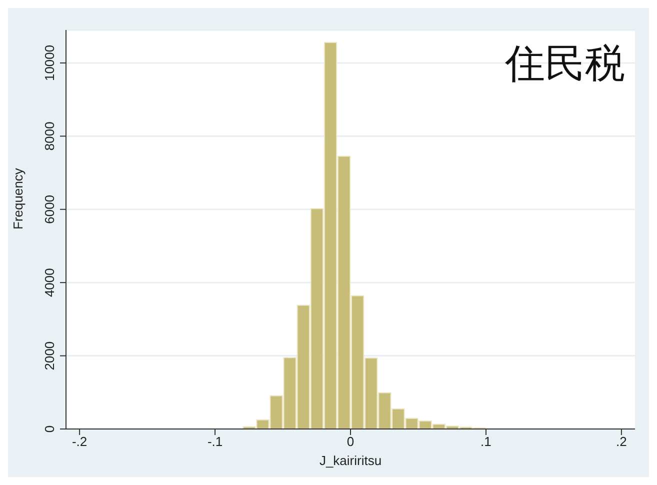 The image size is (657, 485). What do you see at coordinates (565, 64) in the screenshot?
I see `annotation: 住民税` at bounding box center [565, 64].